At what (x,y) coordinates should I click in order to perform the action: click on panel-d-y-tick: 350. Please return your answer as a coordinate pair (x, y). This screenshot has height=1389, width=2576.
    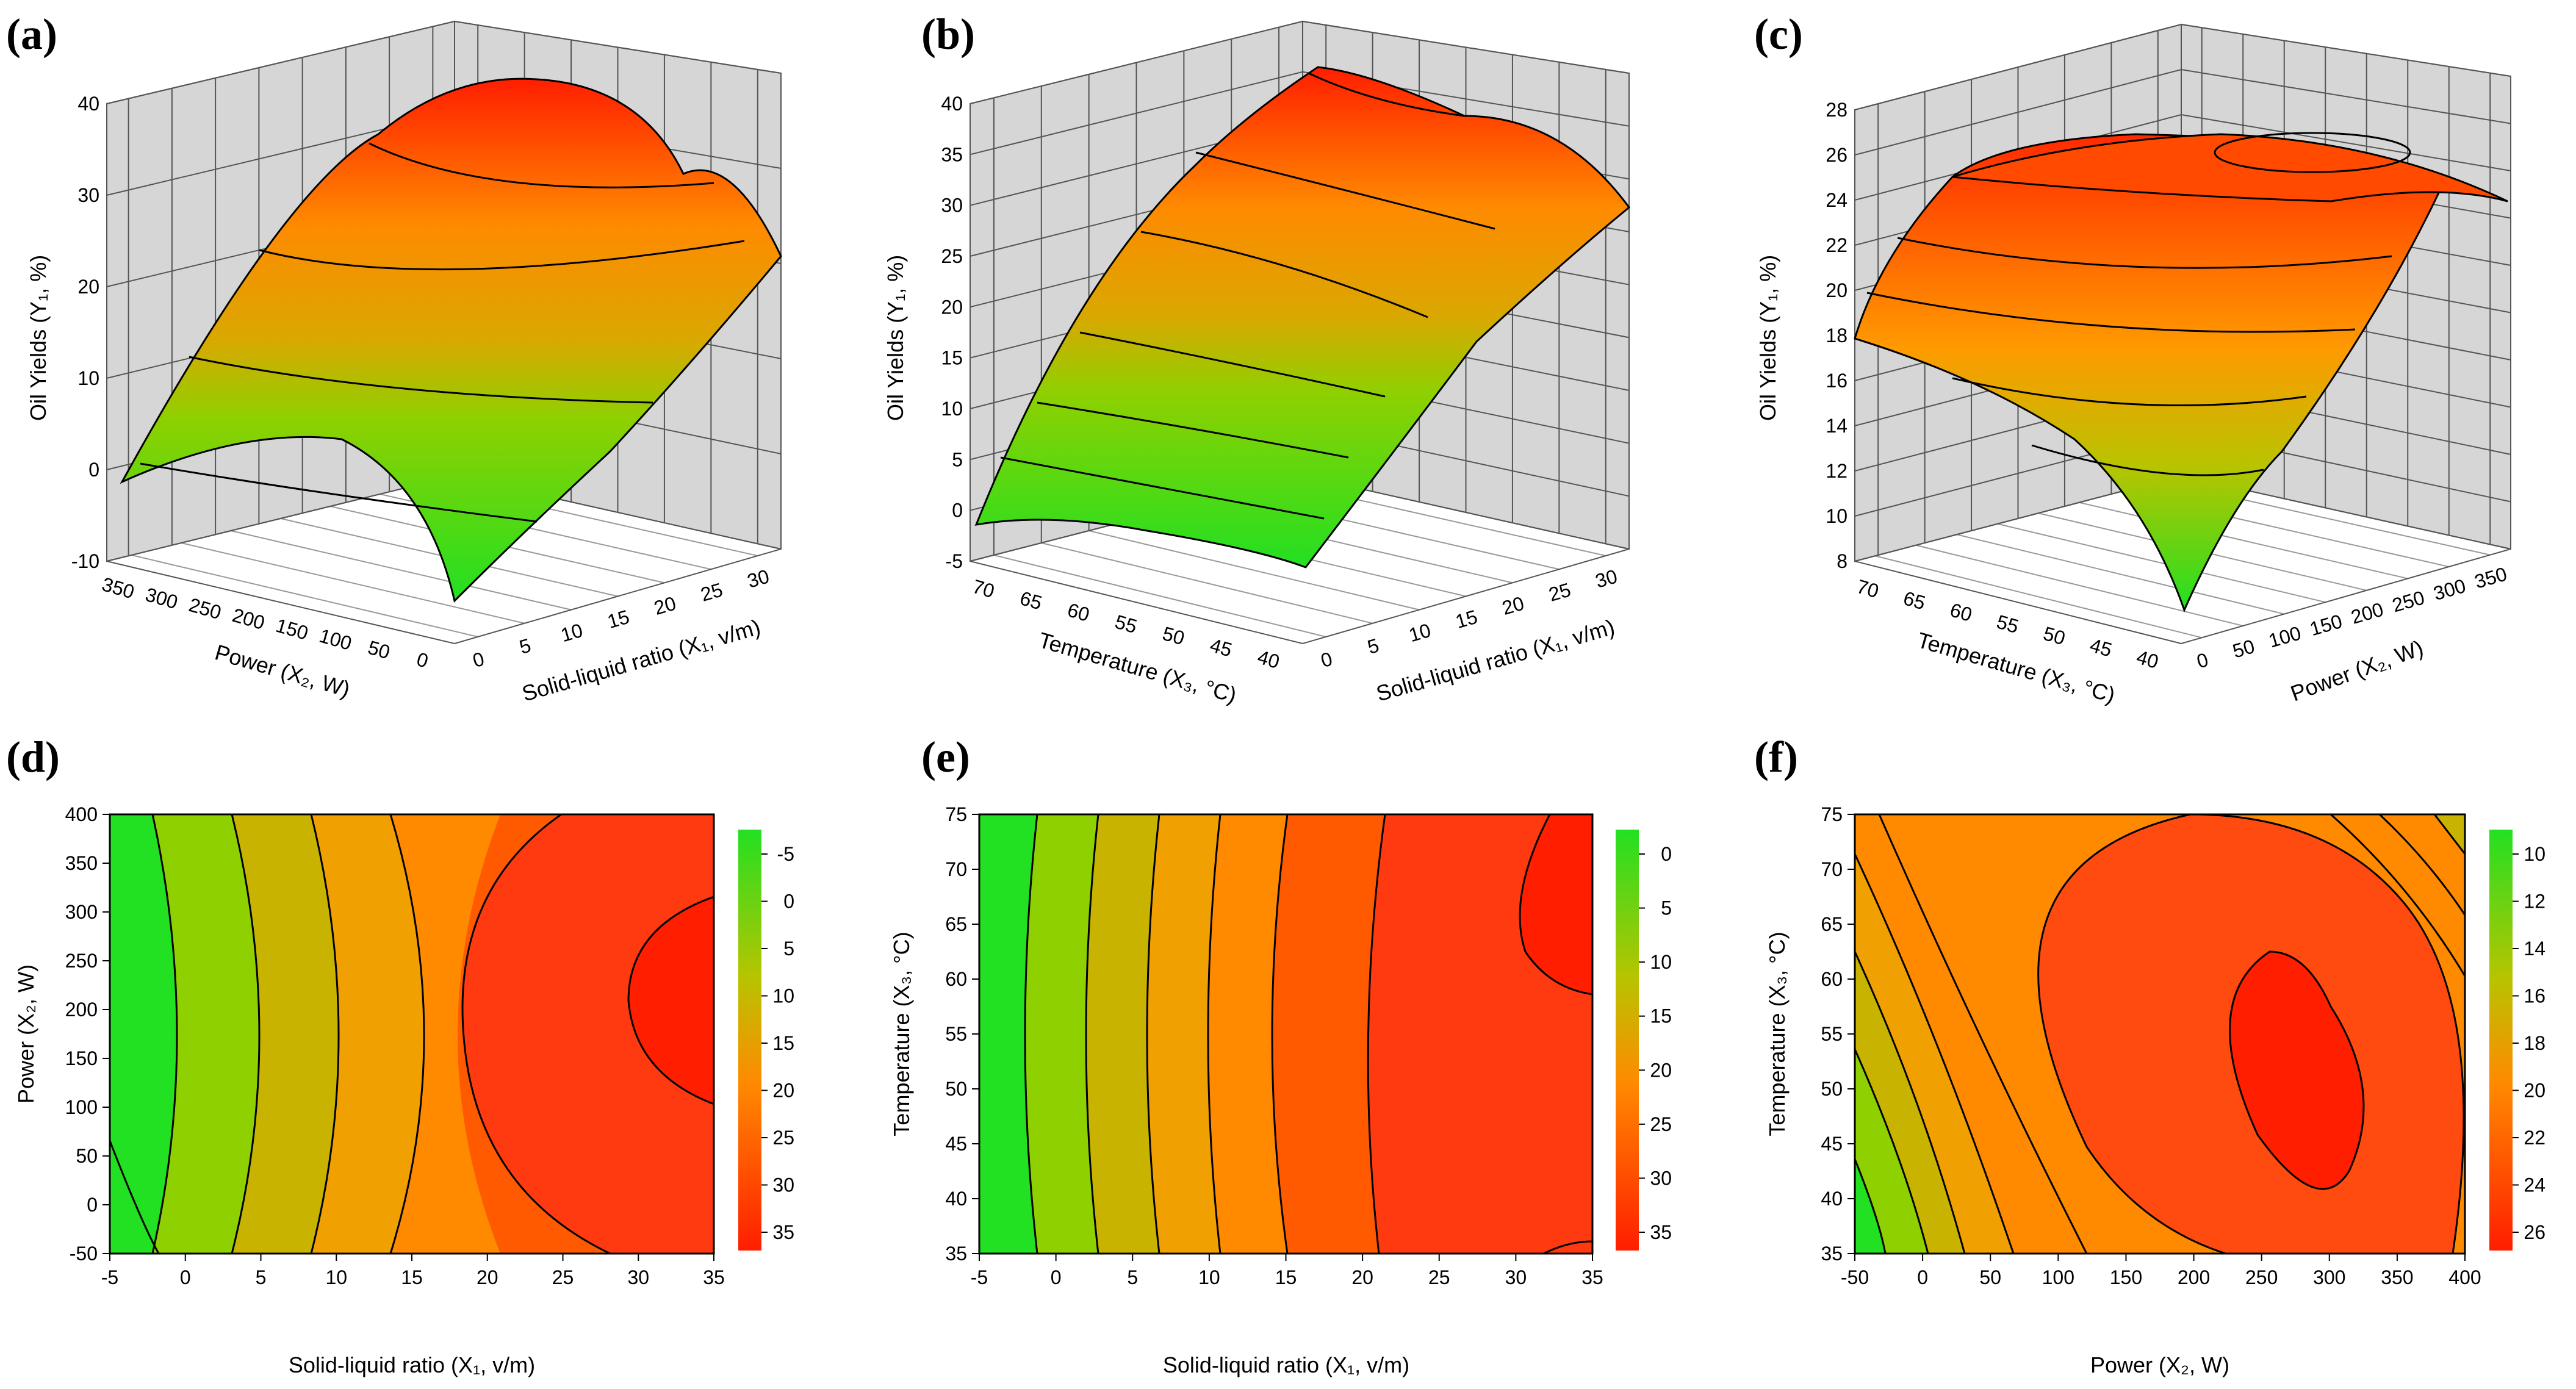
    Looking at the image, I should click on (81, 863).